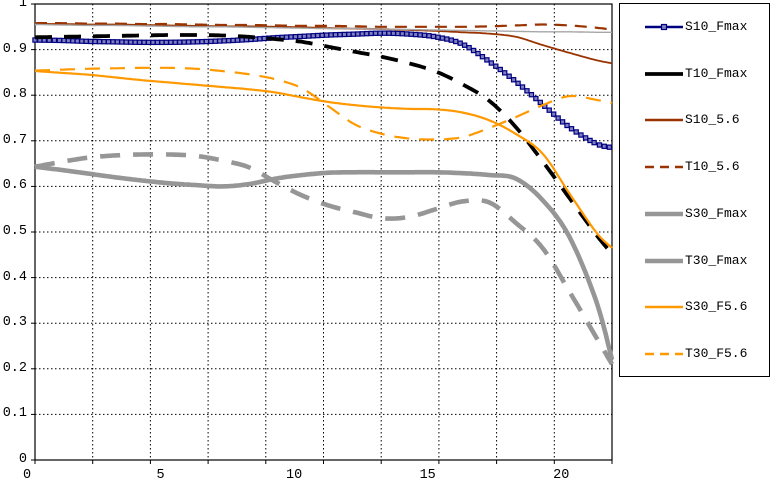 Image resolution: width=773 pixels, height=488 pixels. Describe the element at coordinates (14, 368) in the screenshot. I see `y-axis-tick-label: 0.2` at that location.